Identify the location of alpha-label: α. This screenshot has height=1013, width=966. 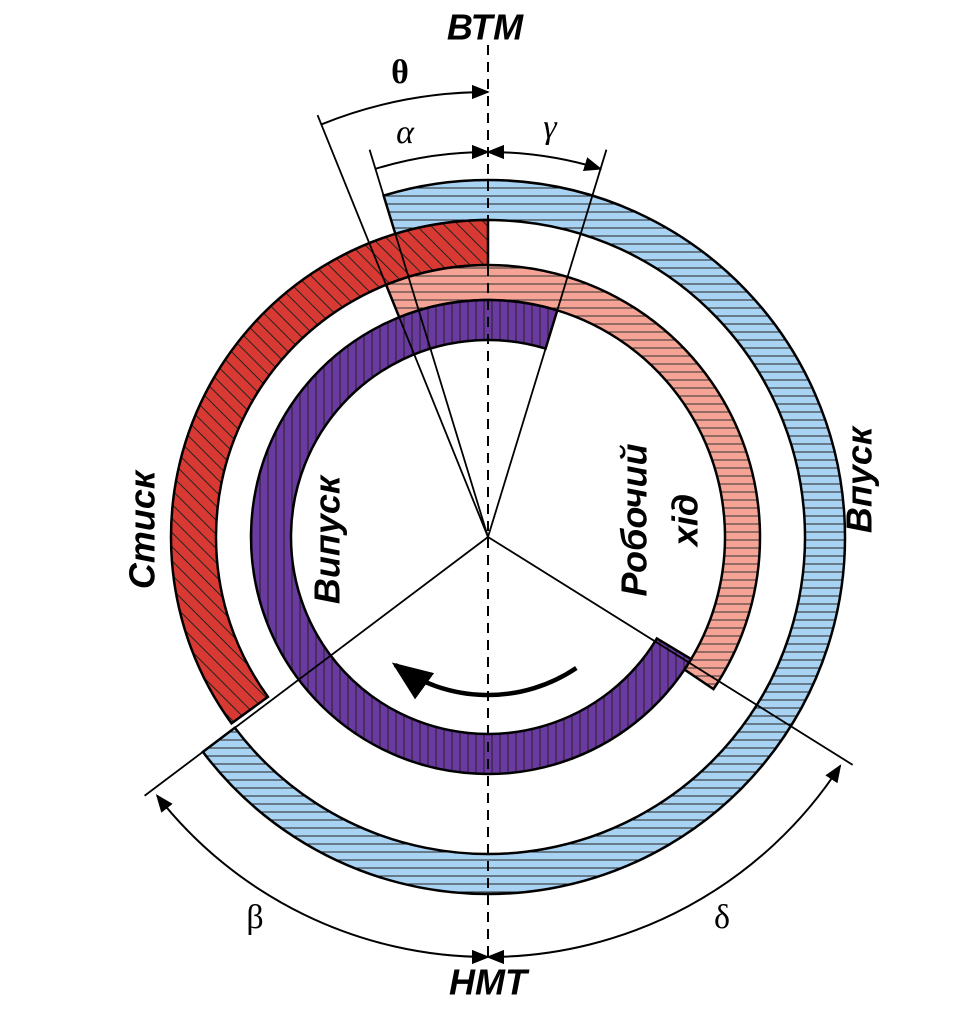
(405, 132).